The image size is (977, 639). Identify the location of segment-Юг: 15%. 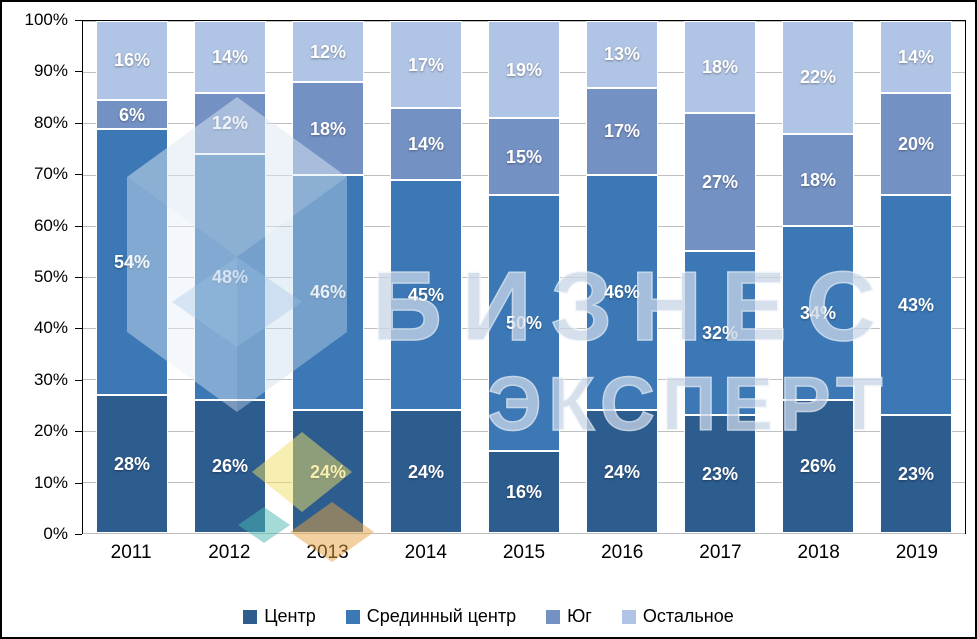
(524, 157).